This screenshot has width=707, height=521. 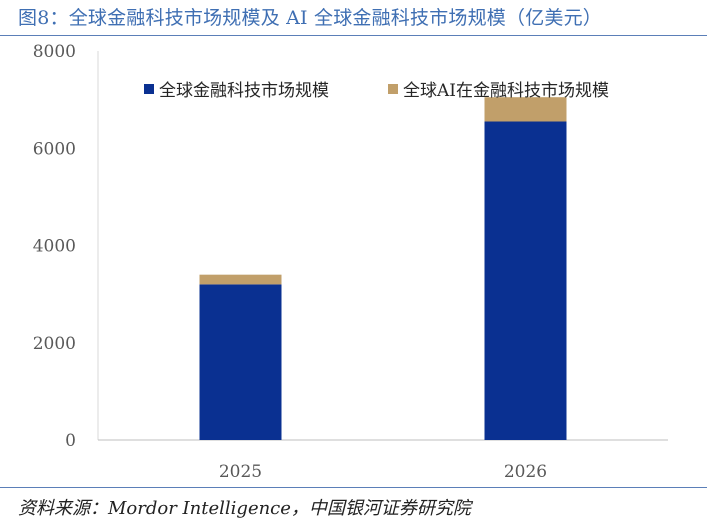 I want to click on source-note: 资料来源：Mordor Intelligence，中国银河证券研究院, so click(x=244, y=508).